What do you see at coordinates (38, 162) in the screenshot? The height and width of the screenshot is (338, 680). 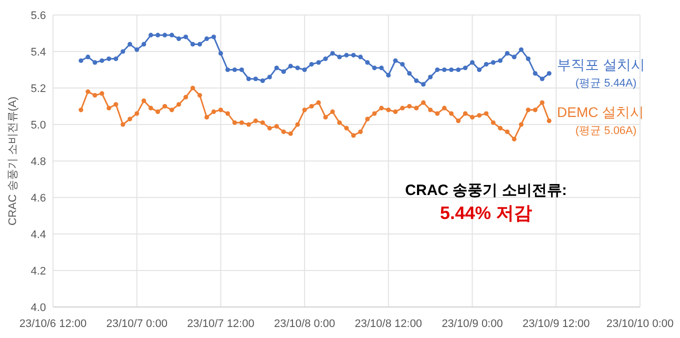 I see `y-tick-label: 4.8` at bounding box center [38, 162].